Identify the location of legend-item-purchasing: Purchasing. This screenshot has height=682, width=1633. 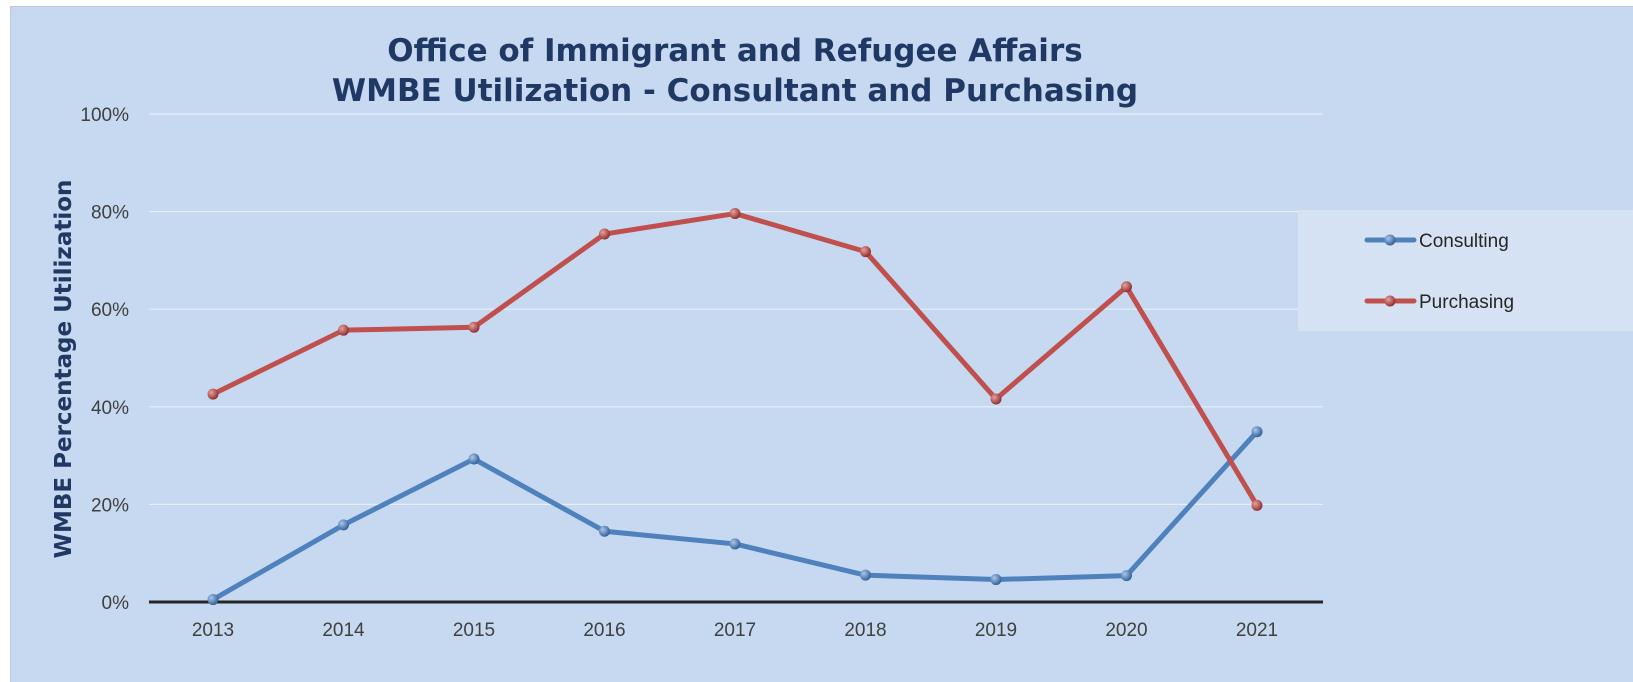
(1439, 302).